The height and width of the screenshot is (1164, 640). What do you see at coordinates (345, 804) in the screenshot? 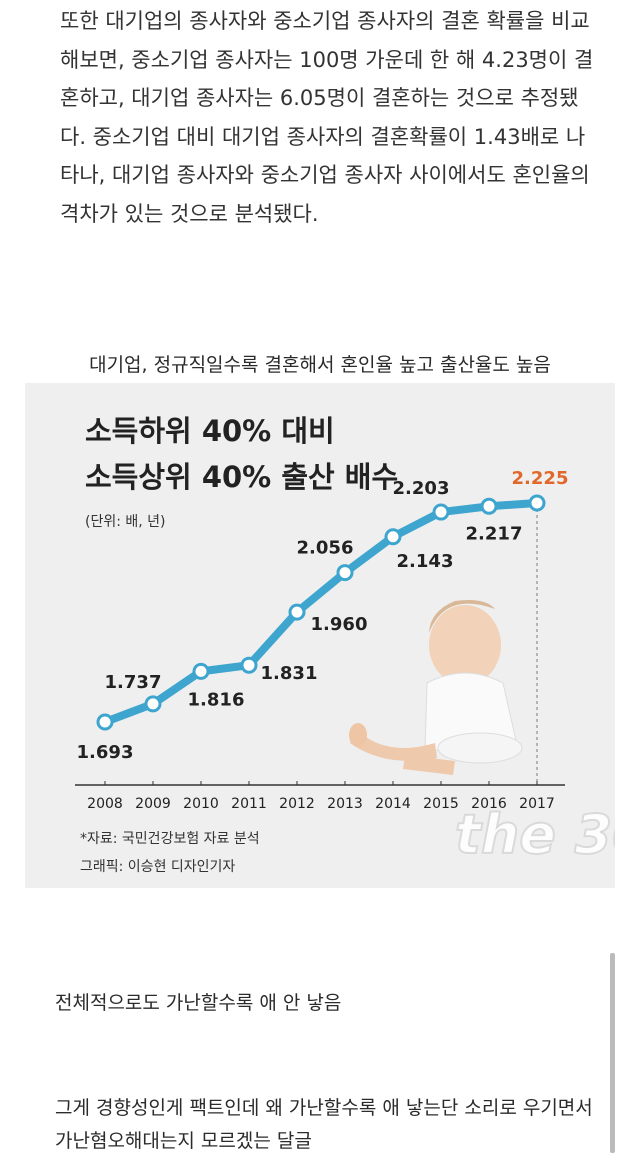
I see `x-tick-label: 2013` at bounding box center [345, 804].